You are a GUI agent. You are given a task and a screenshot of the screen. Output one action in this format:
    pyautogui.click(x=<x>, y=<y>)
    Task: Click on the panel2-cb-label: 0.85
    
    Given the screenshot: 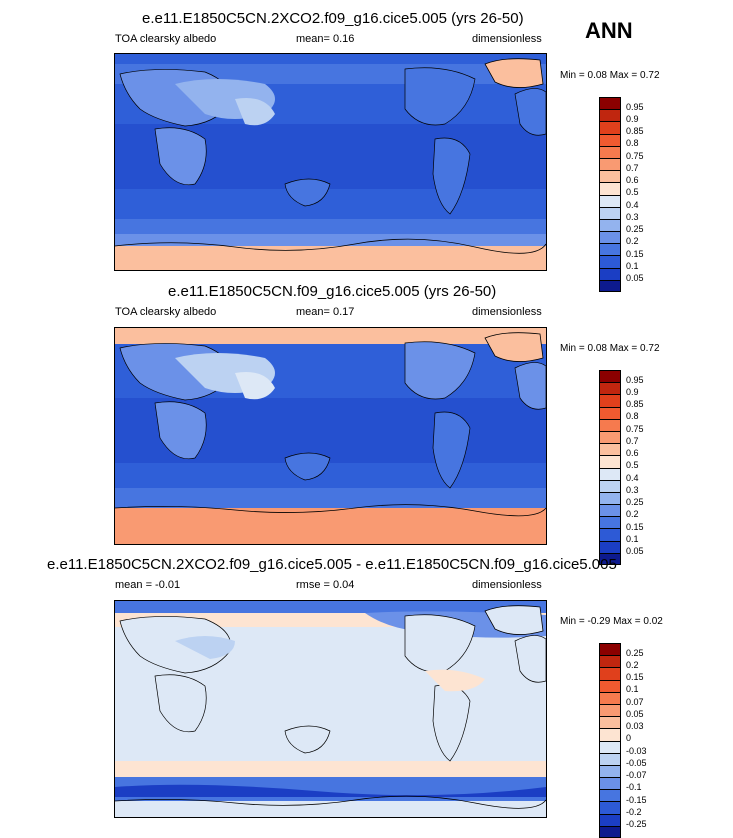 What is the action you would take?
    pyautogui.click(x=635, y=404)
    